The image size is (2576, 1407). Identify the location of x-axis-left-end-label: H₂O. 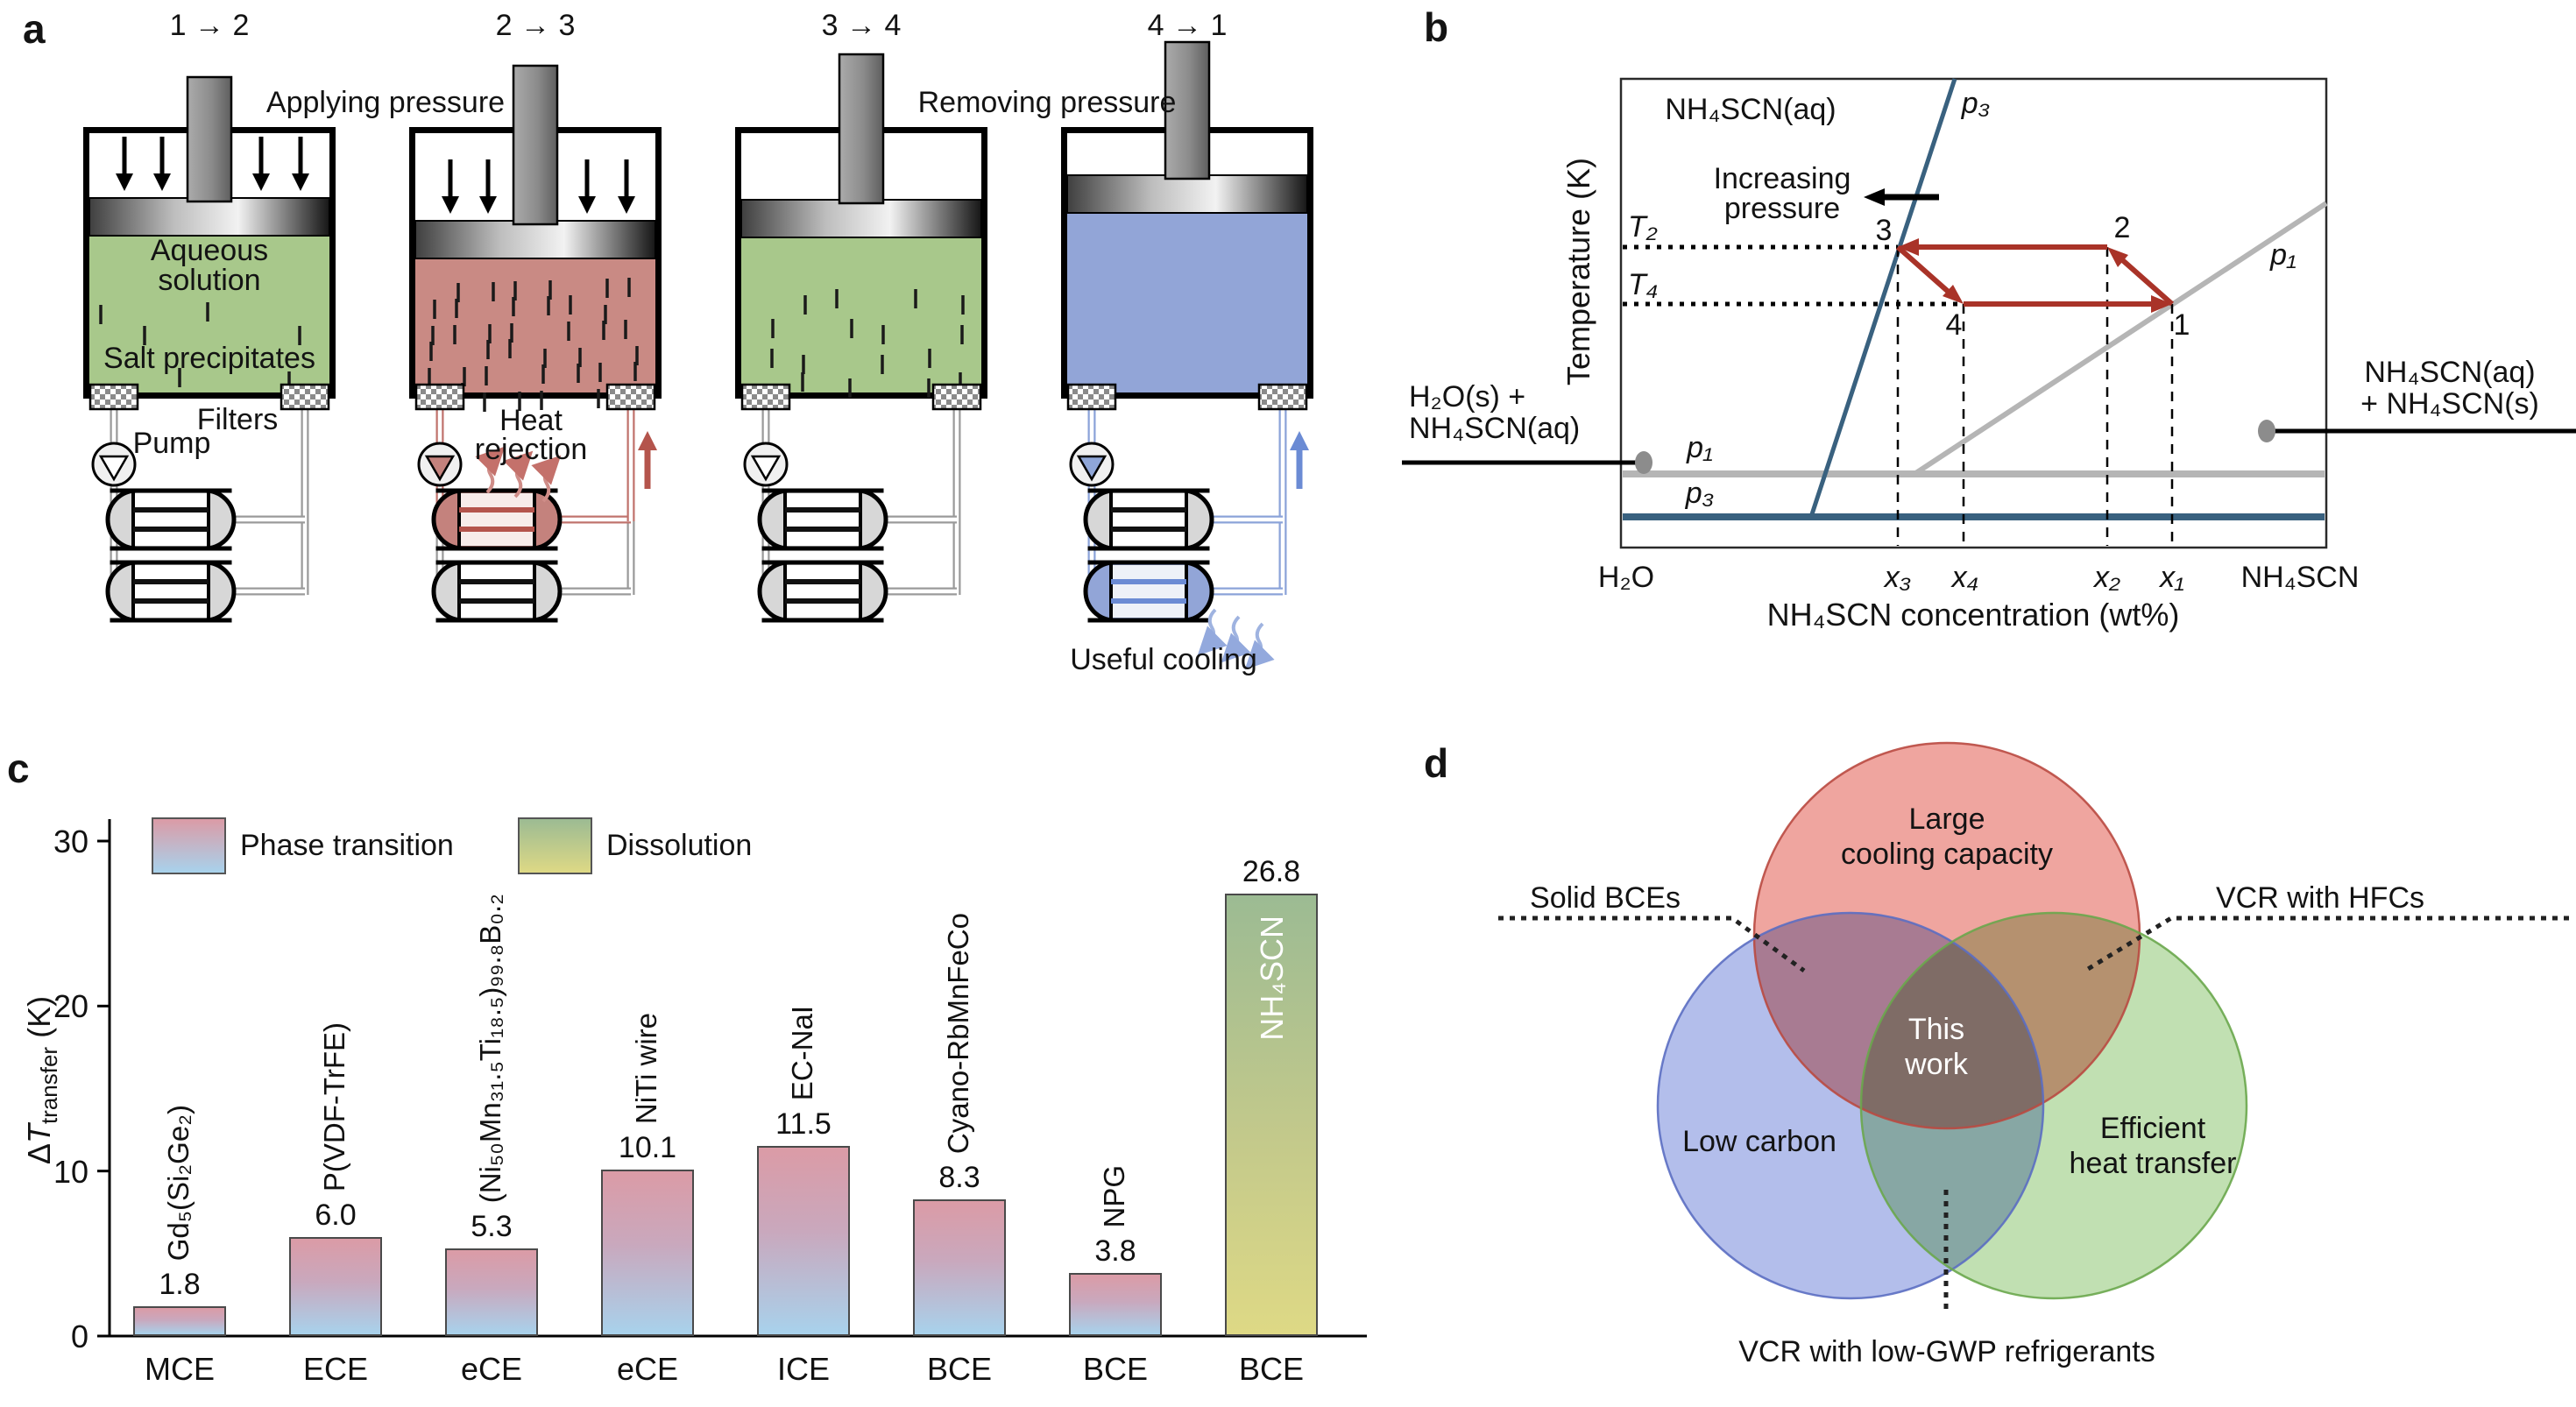
(1626, 577).